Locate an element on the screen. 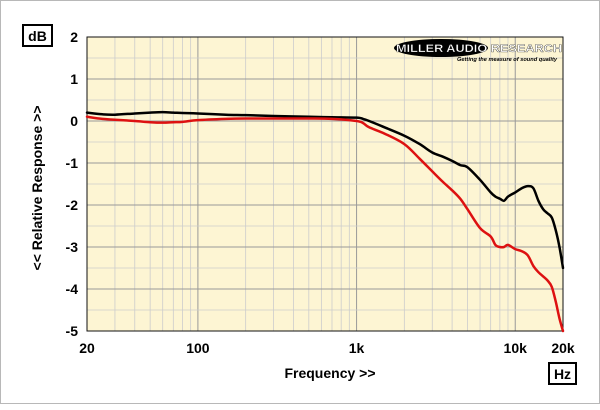 This screenshot has width=600, height=410. y-tick-labels: 2 1 0 -1 -2 -3 -4 -5 is located at coordinates (72, 184).